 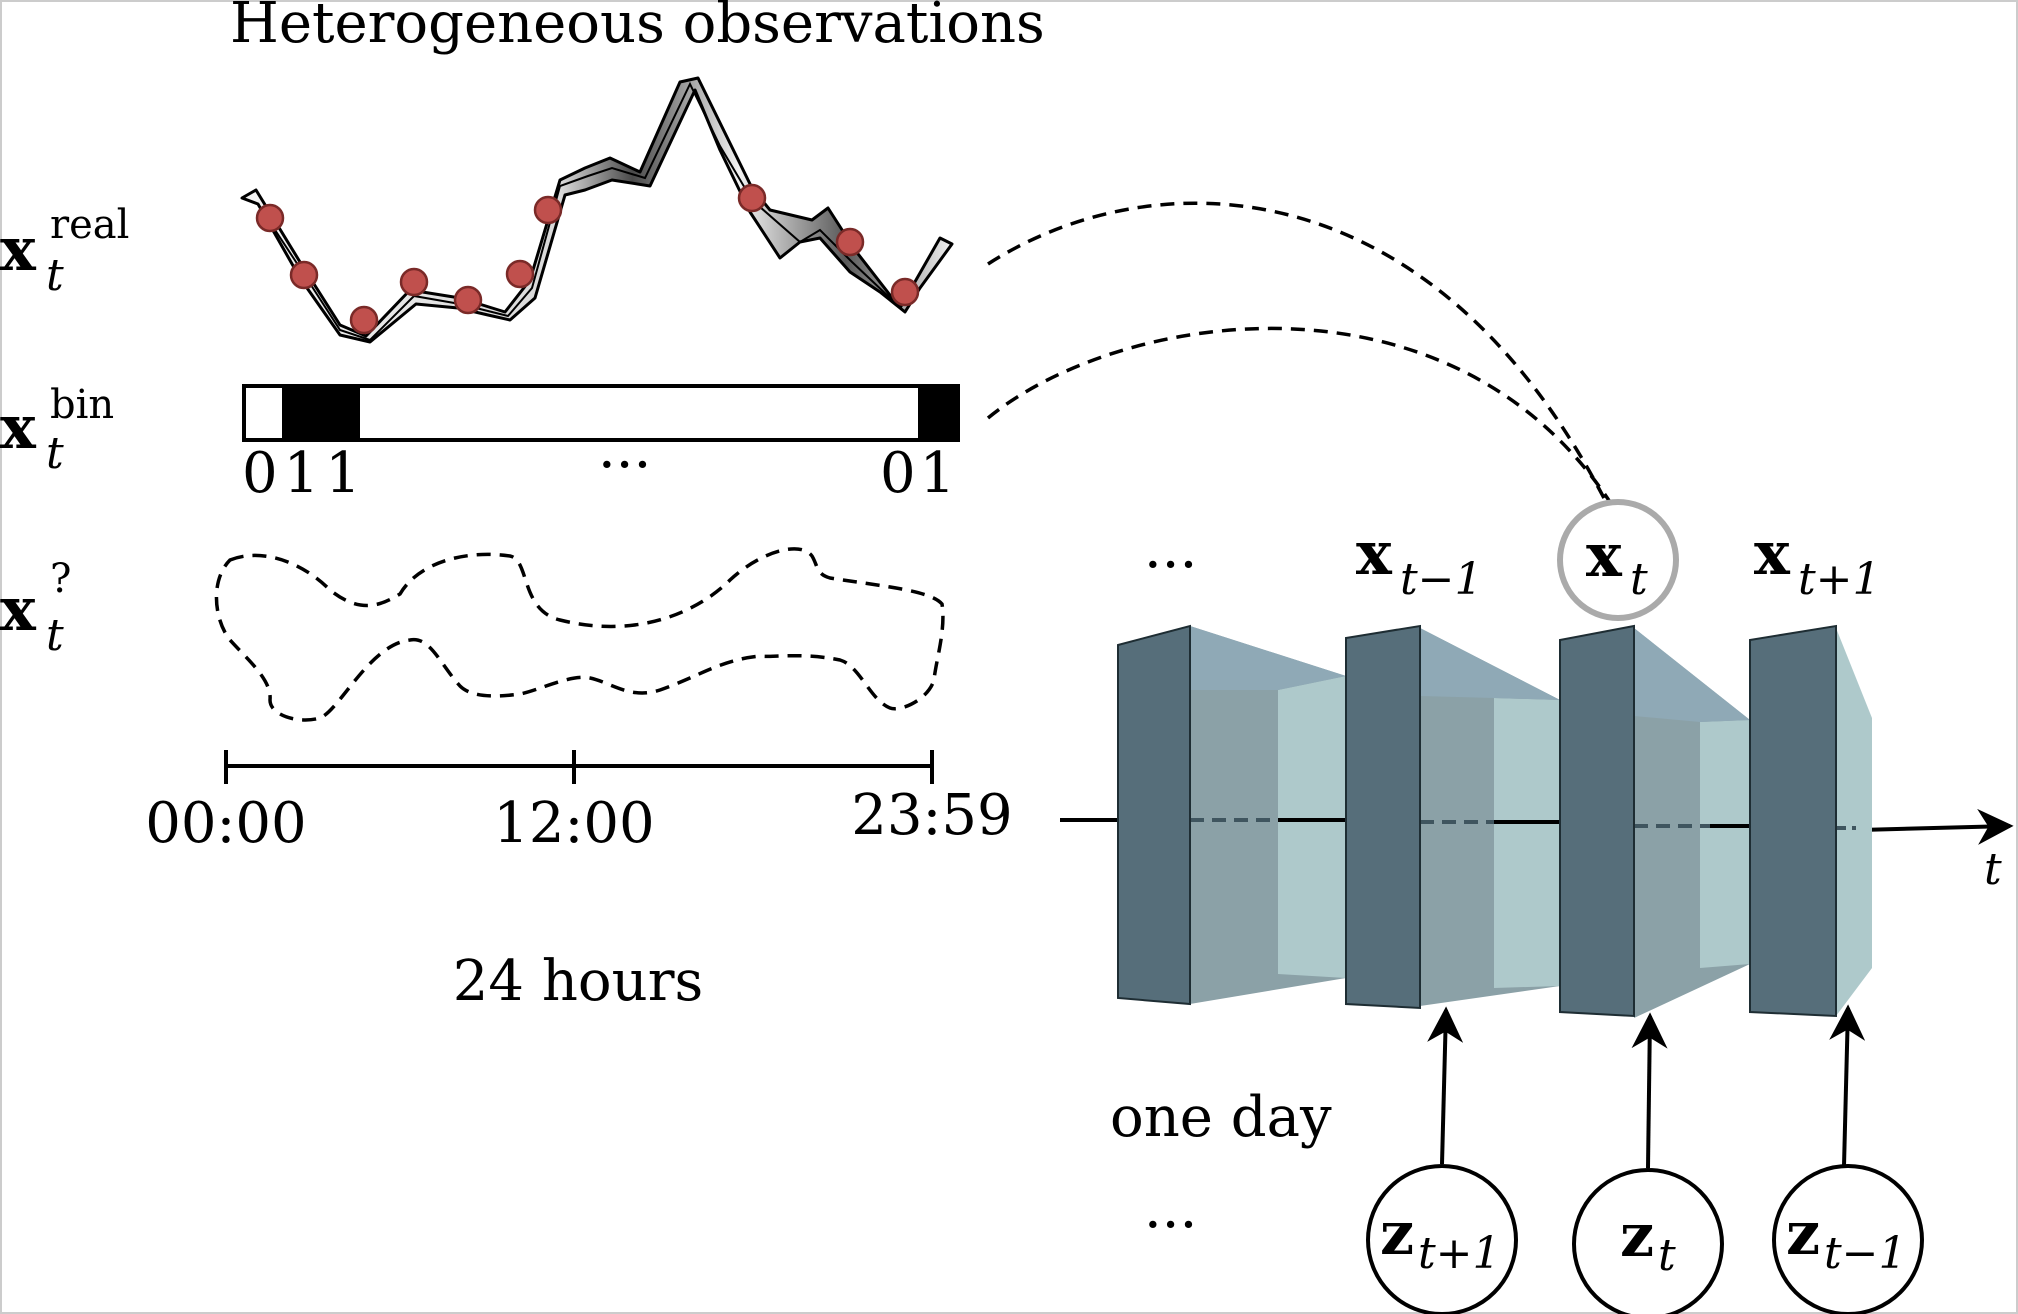 I want to click on input-z-next-base: z, so click(x=1397, y=1234).